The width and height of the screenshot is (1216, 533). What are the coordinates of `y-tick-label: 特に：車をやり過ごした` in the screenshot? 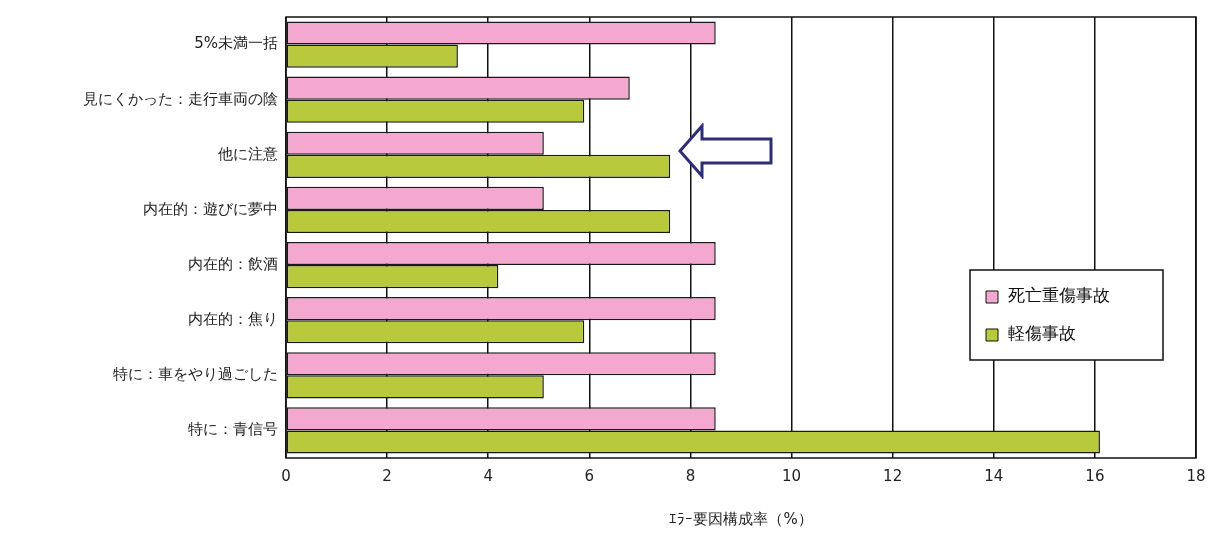 It's located at (195, 374).